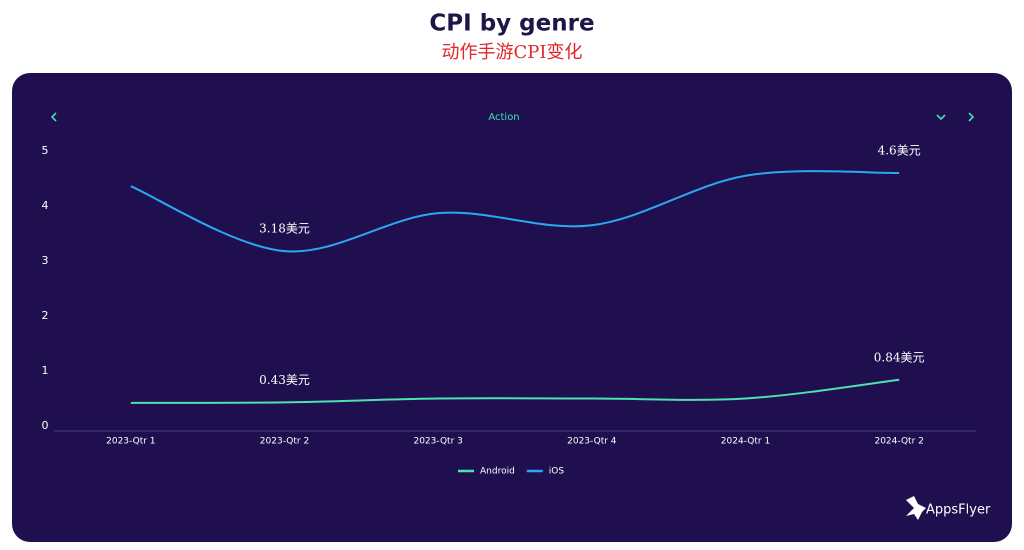  What do you see at coordinates (592, 442) in the screenshot?
I see `x-tick-label: 2023-Qtr 4` at bounding box center [592, 442].